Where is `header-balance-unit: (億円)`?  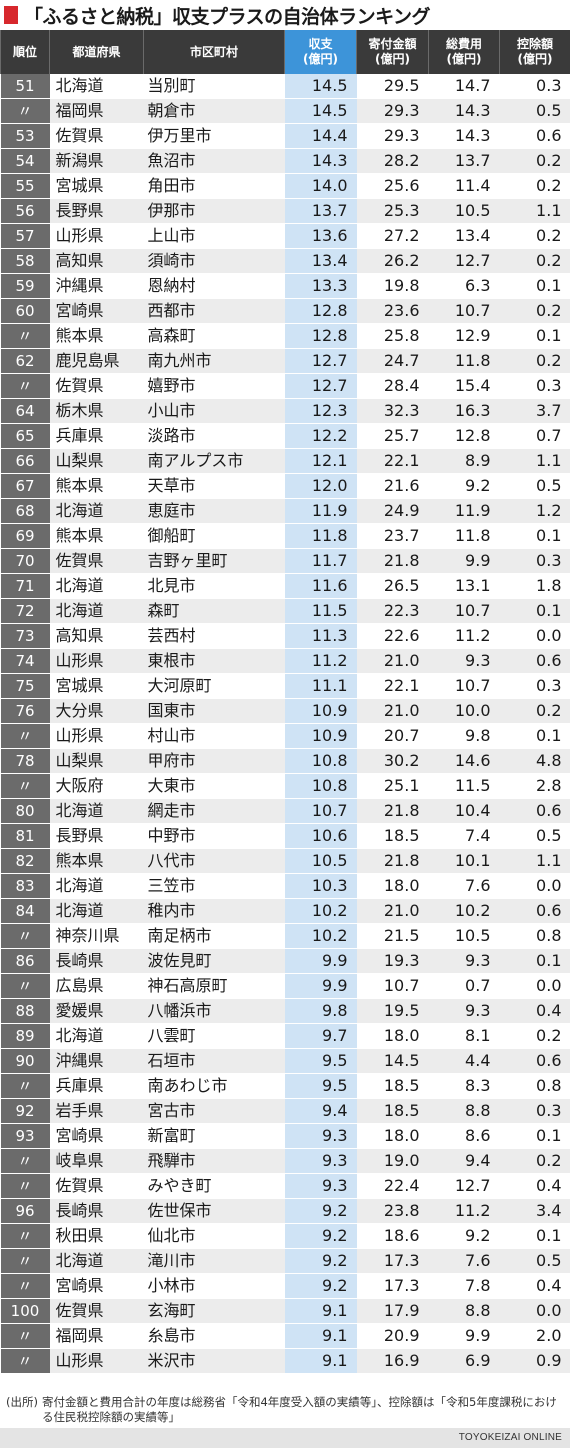 header-balance-unit: (億円) is located at coordinates (320, 59).